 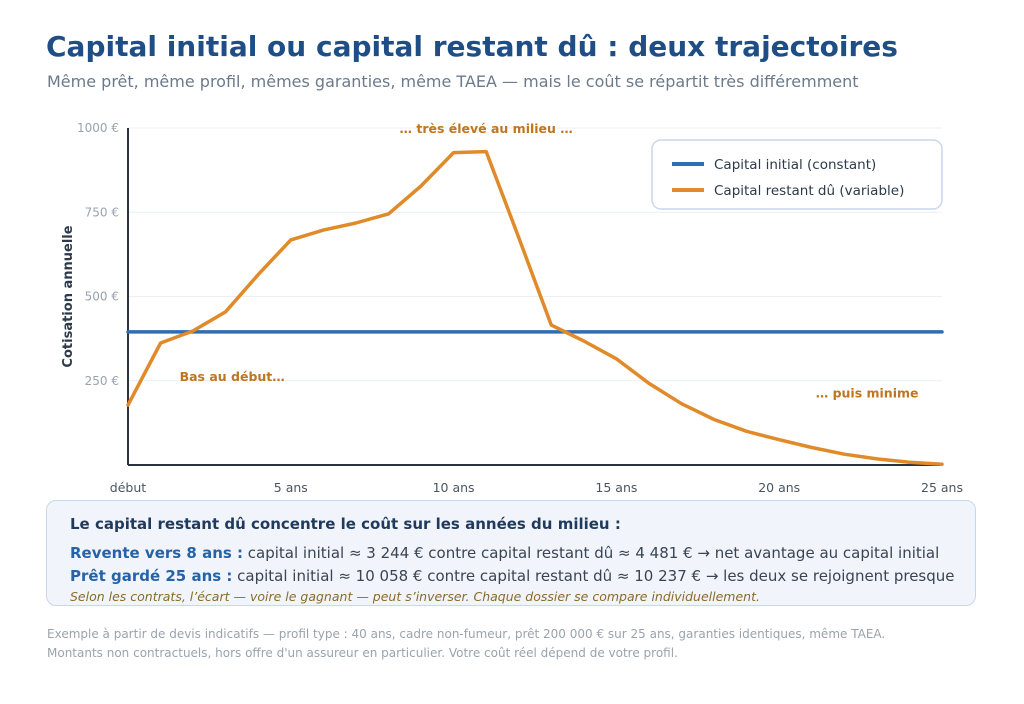 What do you see at coordinates (867, 393) in the screenshot?
I see `chart-annotation: … puis minime` at bounding box center [867, 393].